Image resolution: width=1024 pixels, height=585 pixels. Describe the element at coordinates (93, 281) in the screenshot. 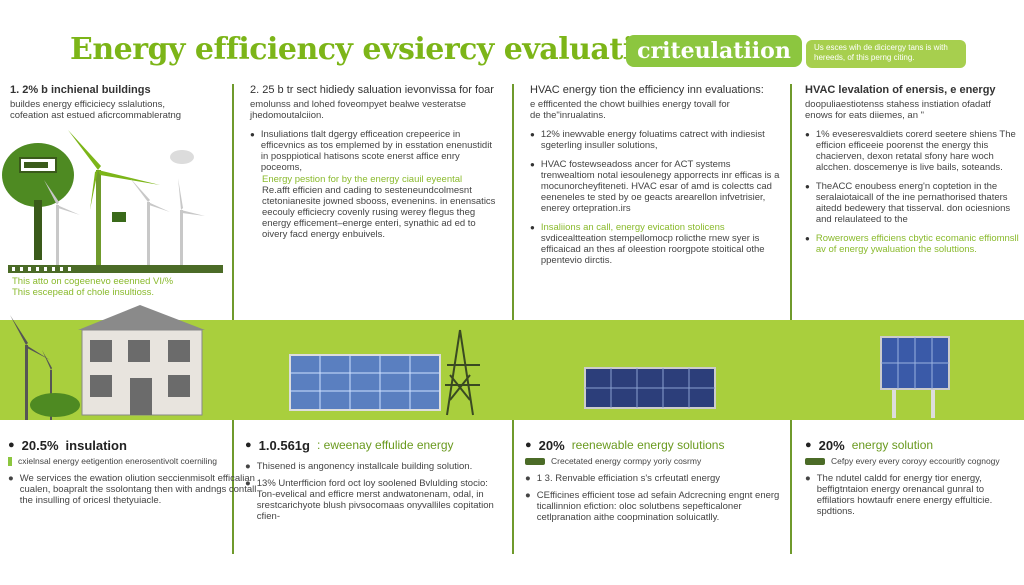

I see `caption-line: This atto on cogeenevo eeenned VI/%` at that location.